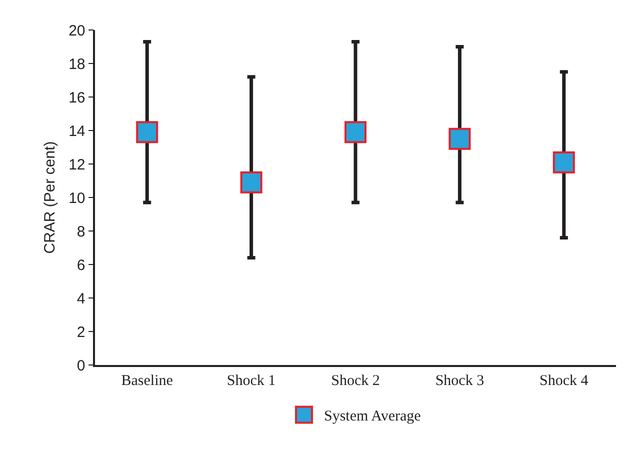 This screenshot has width=634, height=450. I want to click on y-tick-label: 12, so click(77, 165).